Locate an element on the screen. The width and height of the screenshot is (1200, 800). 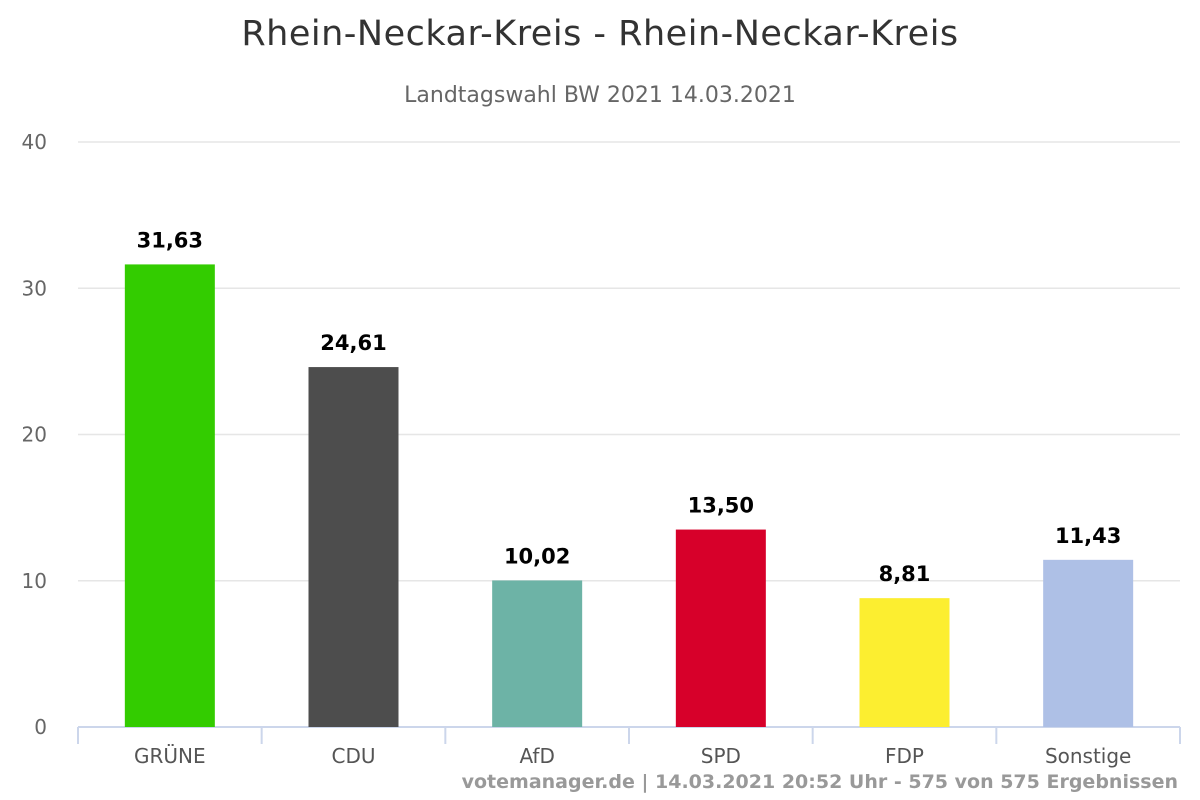
chart-title: Rhein-Neckar-Kreis - Rhein-Neckar-Kreis is located at coordinates (600, 34).